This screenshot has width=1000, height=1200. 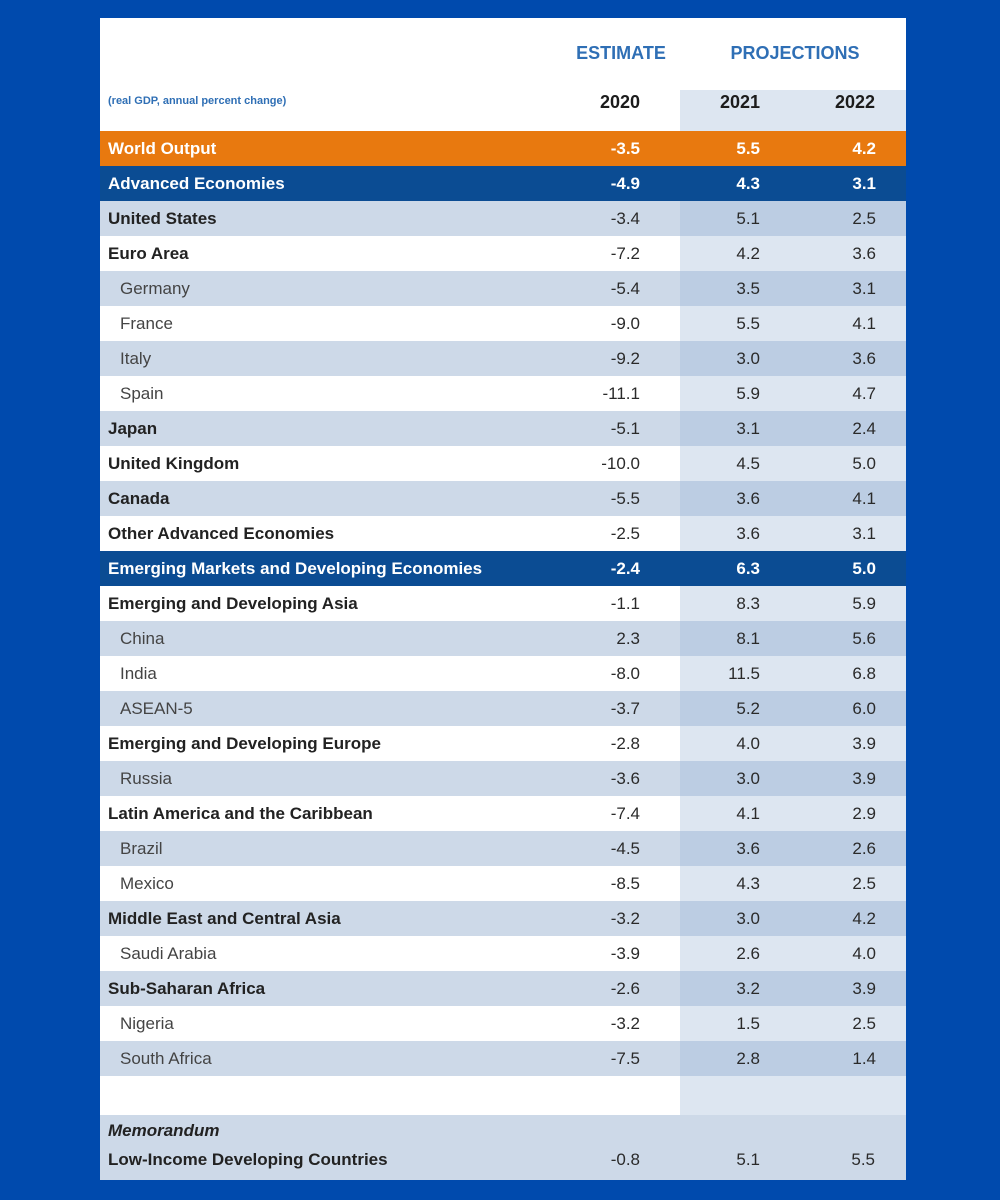 What do you see at coordinates (863, 1159) in the screenshot?
I see `memorandum-value-2022: 5.5` at bounding box center [863, 1159].